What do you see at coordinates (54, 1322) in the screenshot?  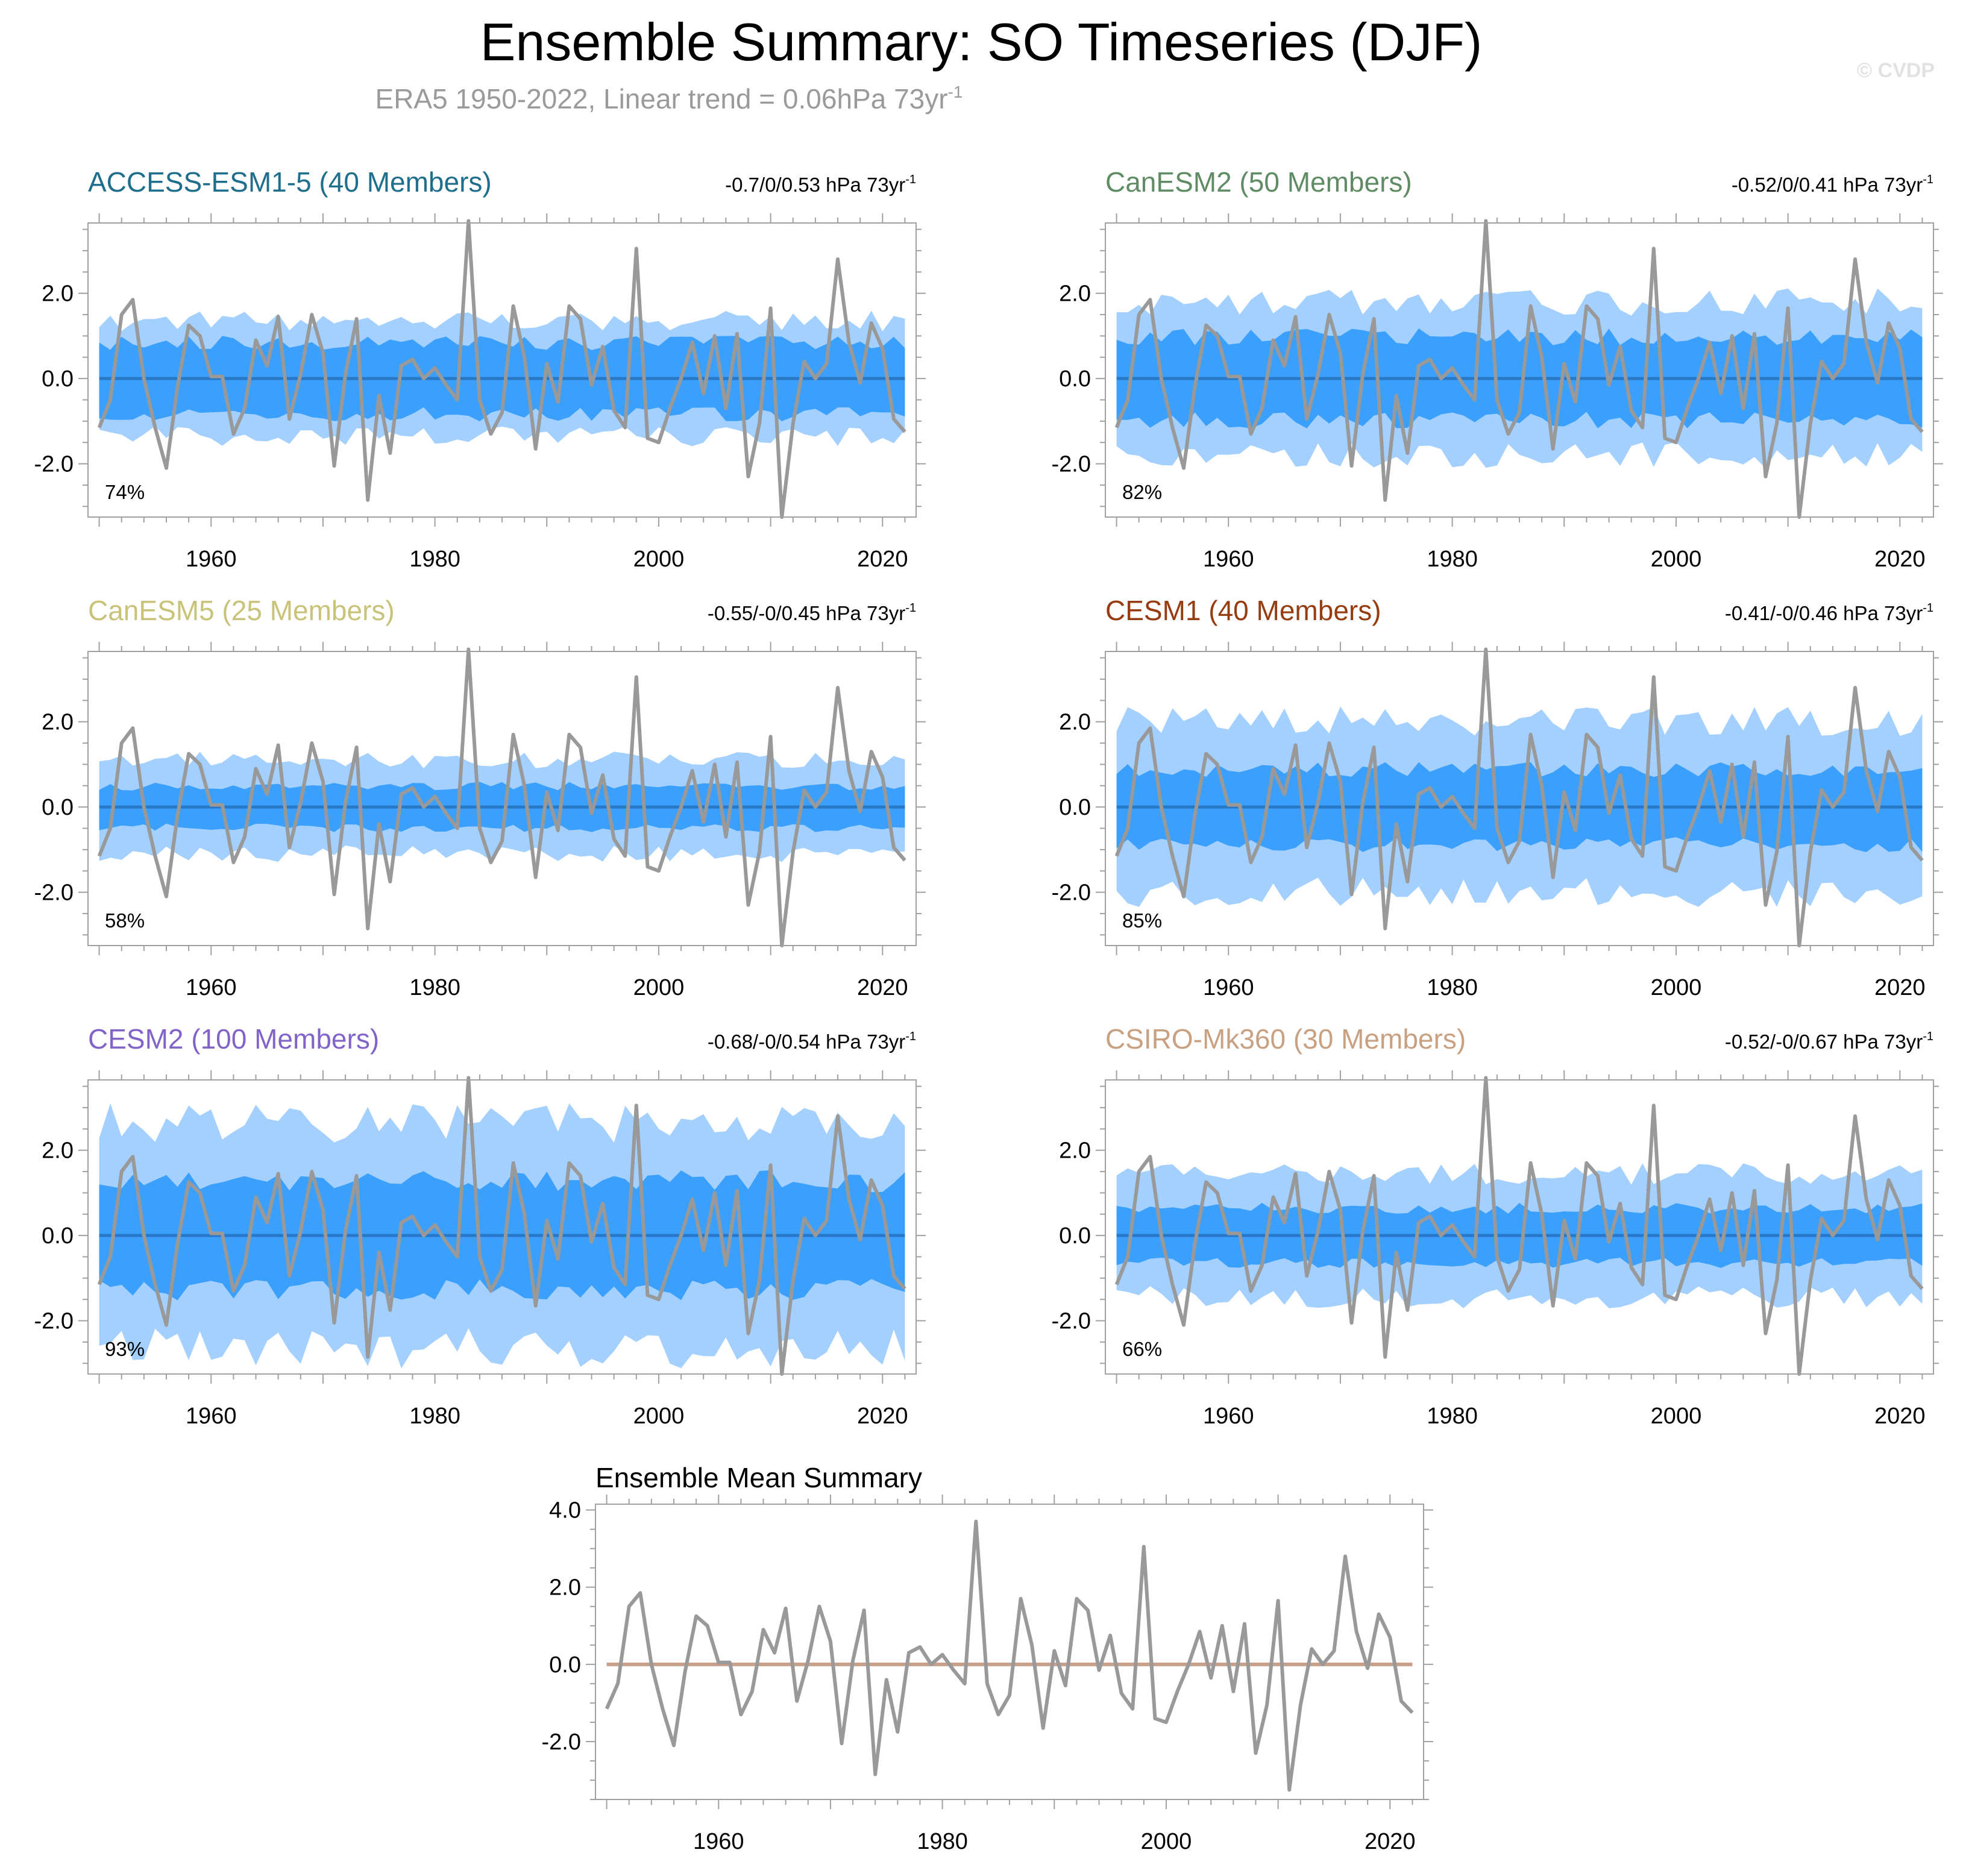 I see `panel-5-ytick-label: -2.0` at bounding box center [54, 1322].